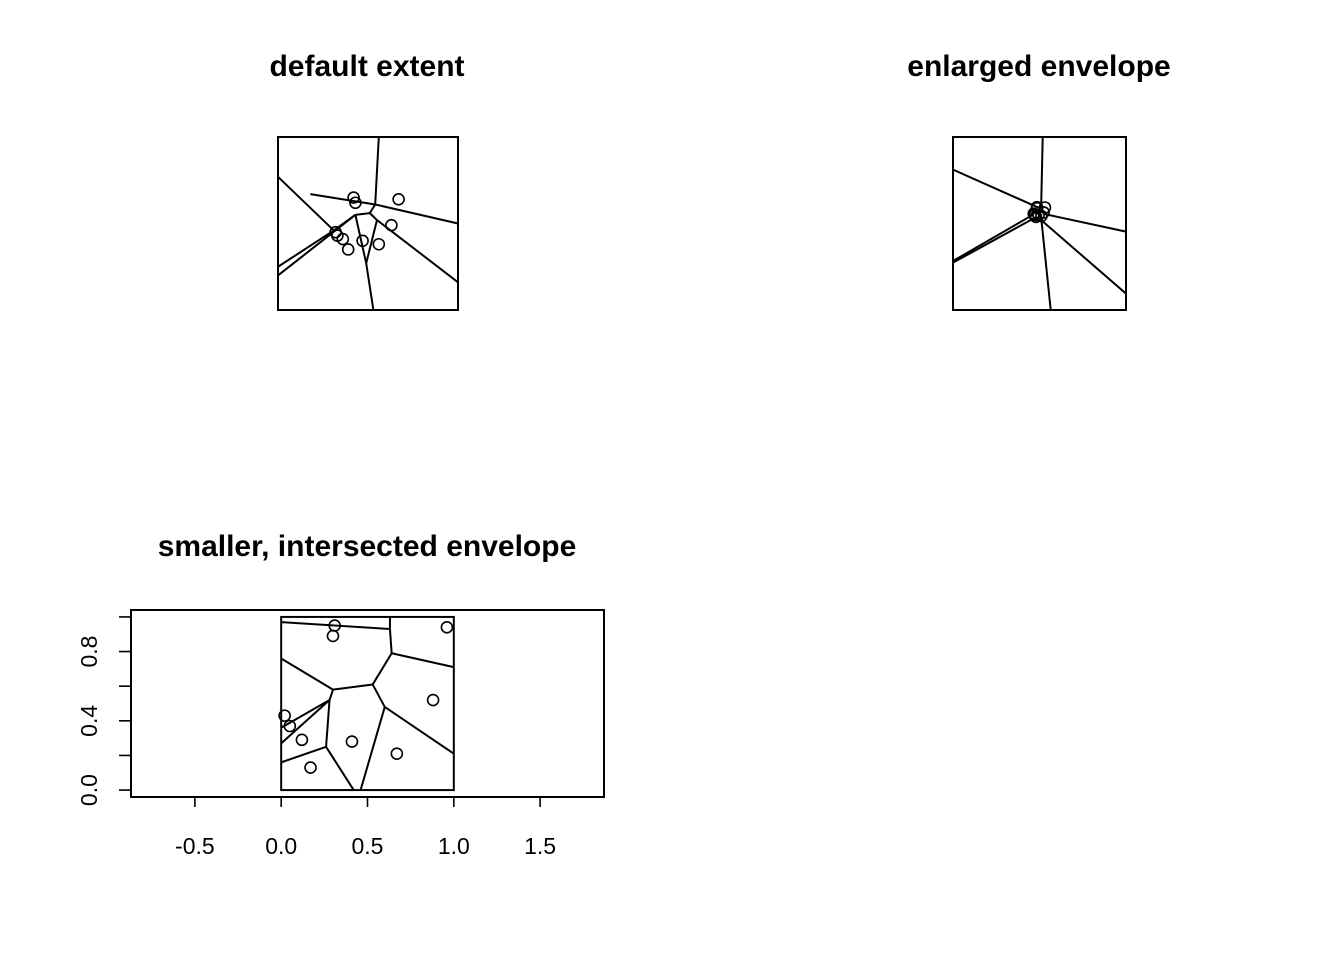 The image size is (1344, 960). Describe the element at coordinates (366, 66) in the screenshot. I see `panel-title: default extent` at that location.